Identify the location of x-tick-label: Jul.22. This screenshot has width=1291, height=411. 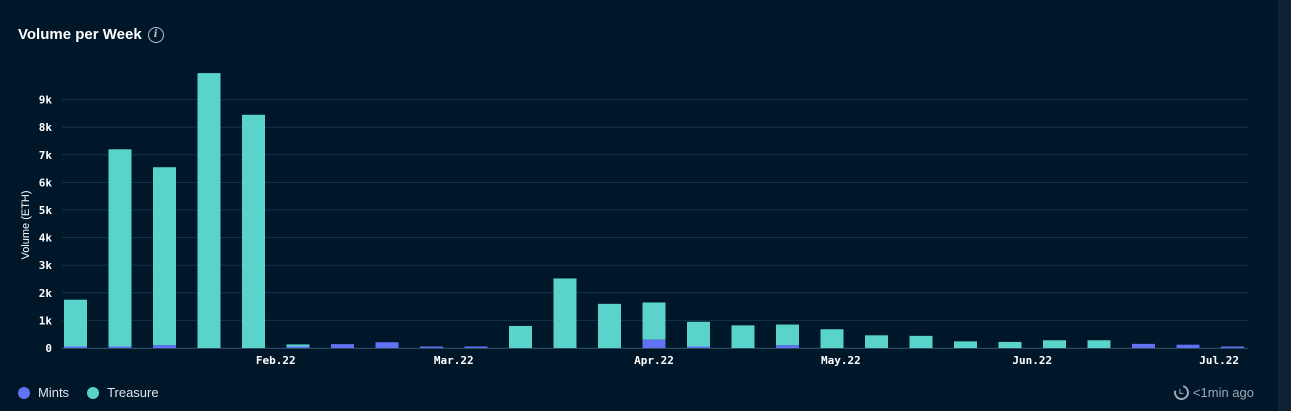
(1219, 360).